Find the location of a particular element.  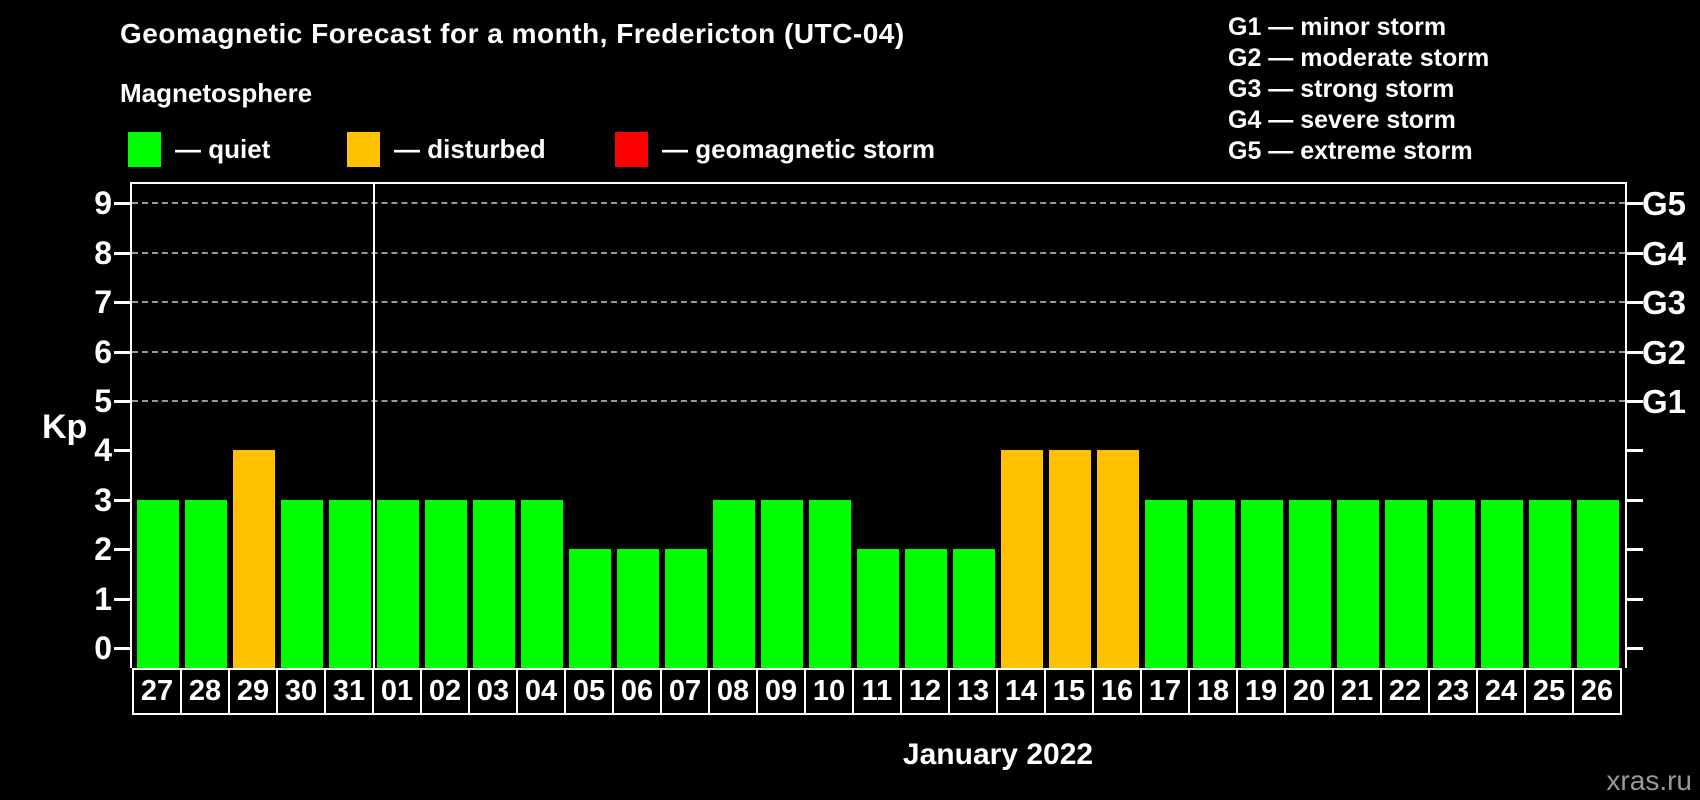

storm-swatch-icon is located at coordinates (631, 149).